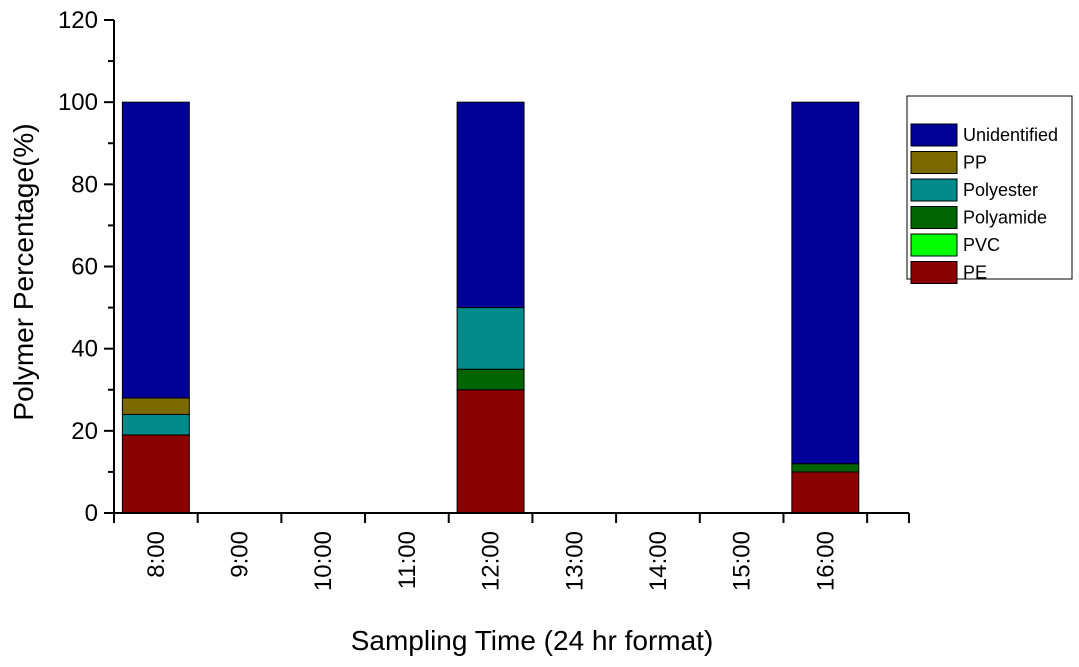  Describe the element at coordinates (84, 267) in the screenshot. I see `y-tick-label: 60` at that location.